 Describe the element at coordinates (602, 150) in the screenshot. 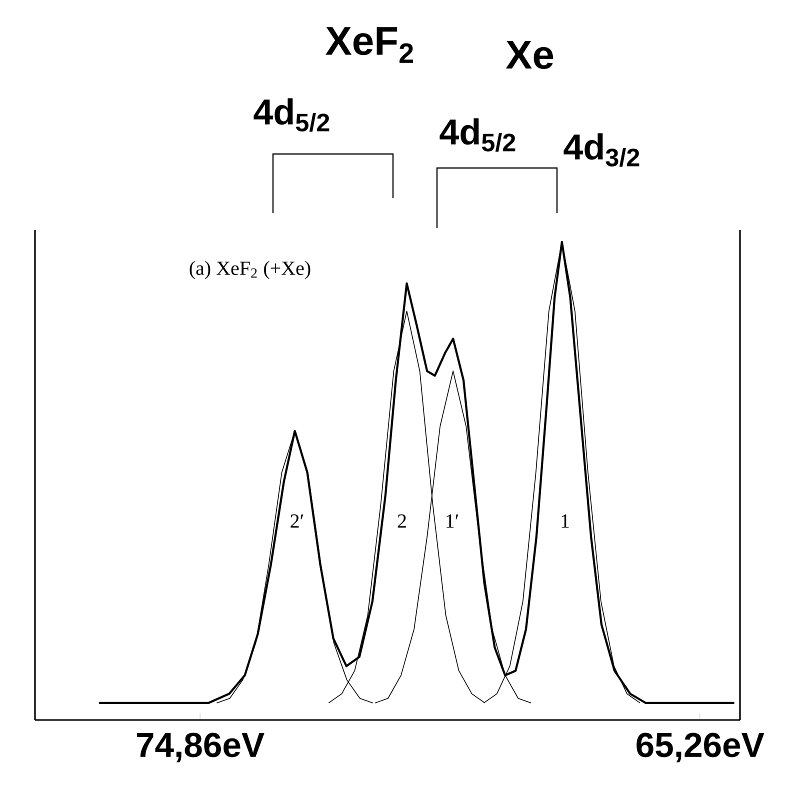

I see `text: 4d$_{3/2}$` at that location.